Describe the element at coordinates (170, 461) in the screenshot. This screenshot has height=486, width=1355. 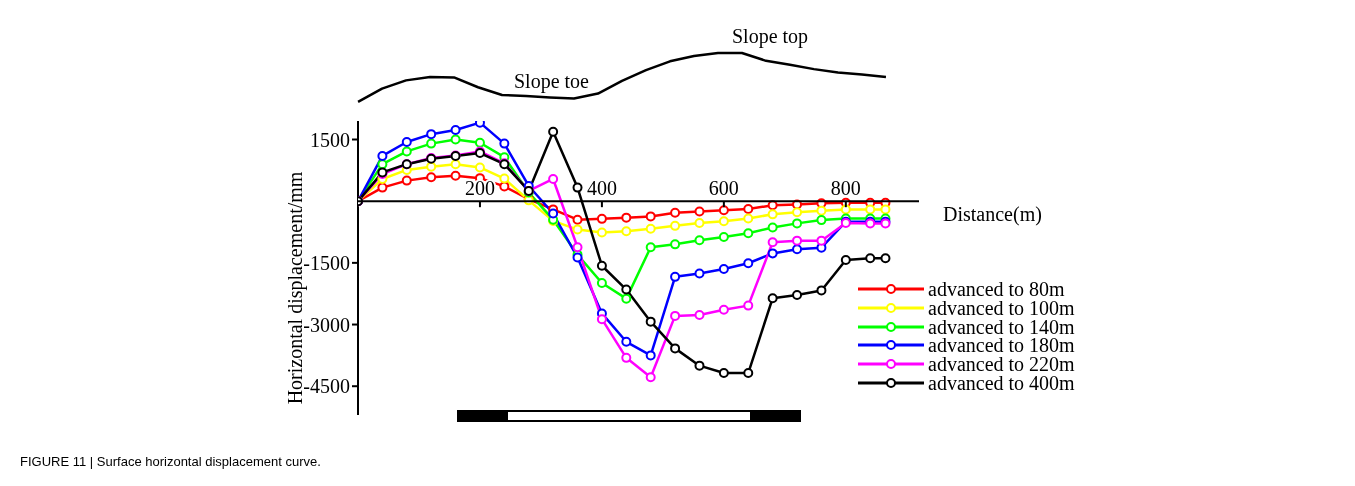
I see `caption: FIGURE 11 | Surface horizontal displacement curve.` at that location.